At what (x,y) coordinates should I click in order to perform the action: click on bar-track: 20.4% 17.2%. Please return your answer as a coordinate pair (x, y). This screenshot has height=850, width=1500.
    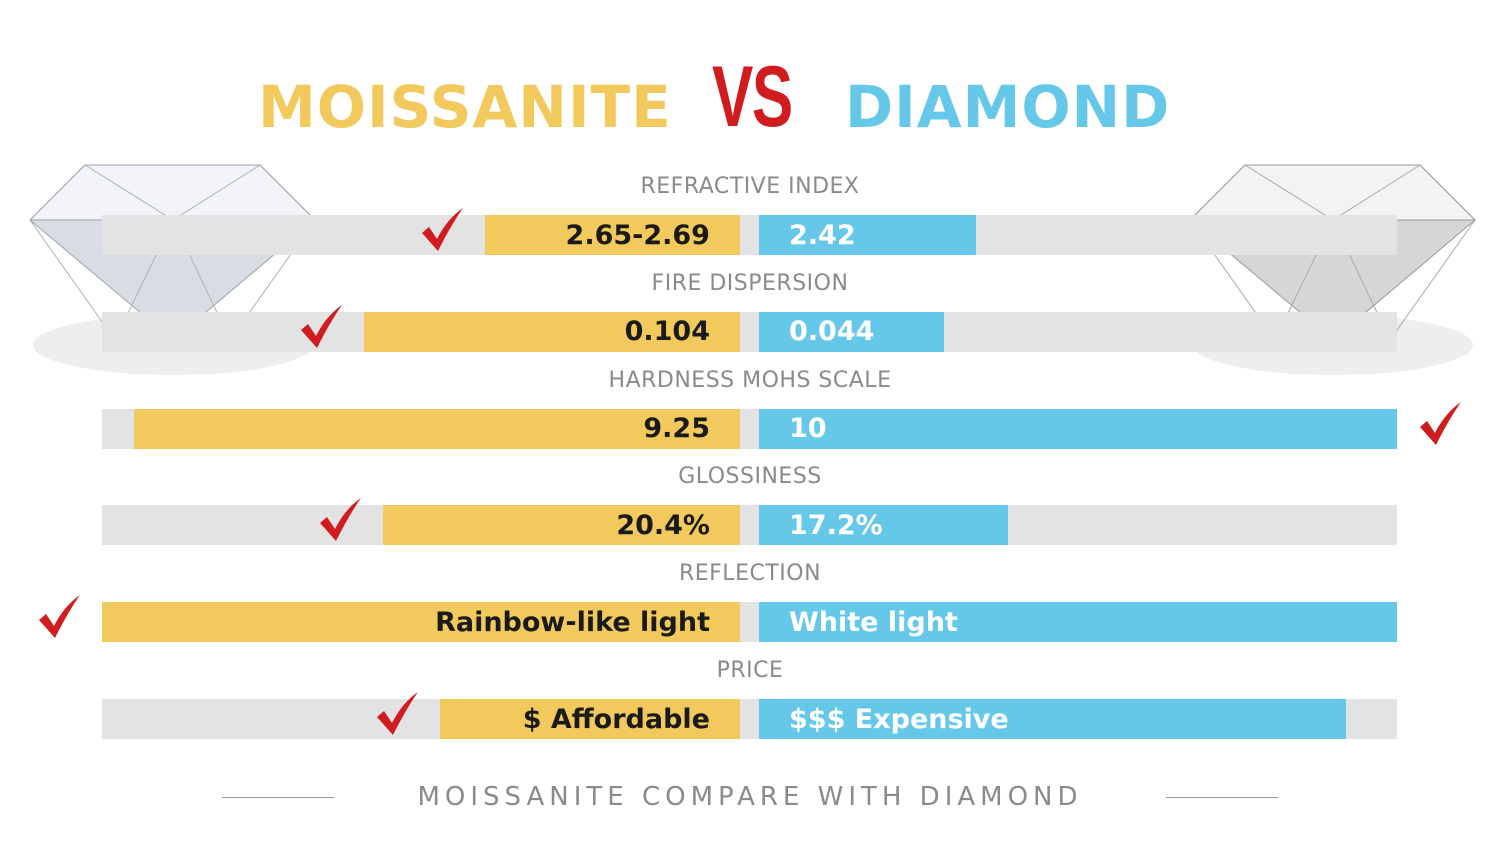
    Looking at the image, I should click on (749, 525).